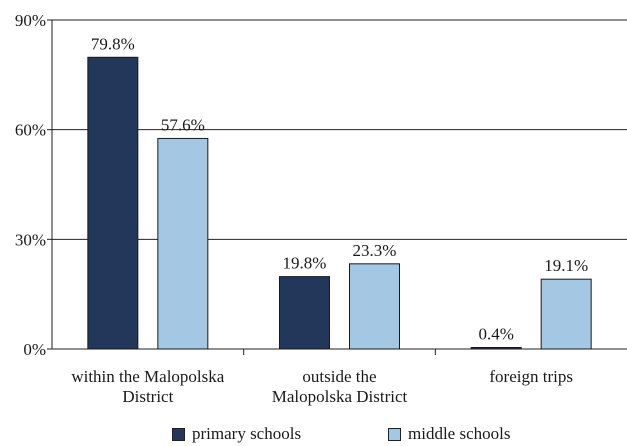 The width and height of the screenshot is (627, 446). Describe the element at coordinates (183, 124) in the screenshot. I see `data-label: 57.6%` at that location.